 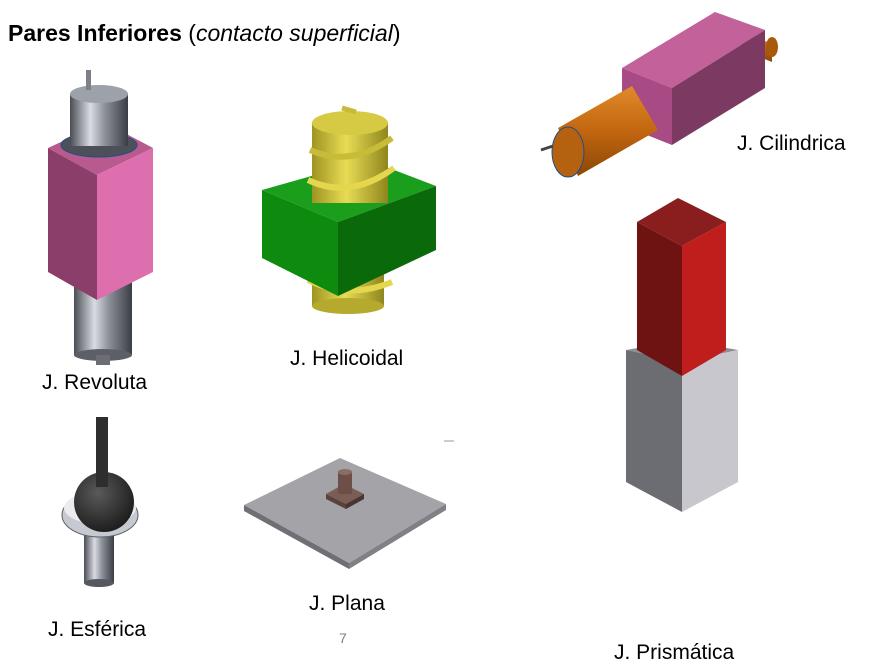 What do you see at coordinates (100, 217) in the screenshot?
I see `revolute-joint-figure` at bounding box center [100, 217].